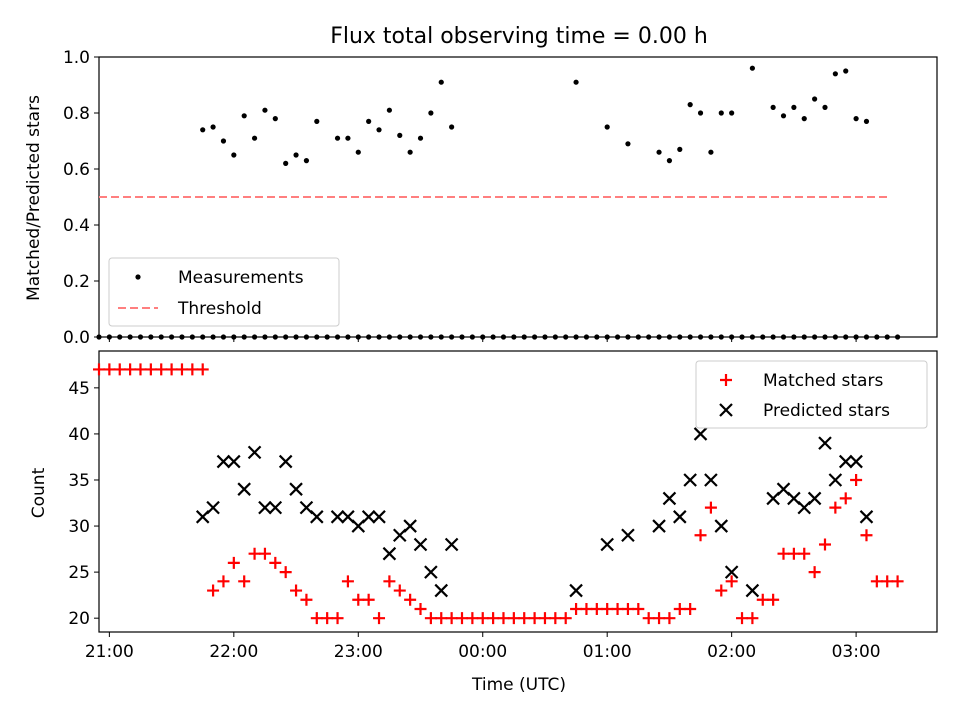 The image size is (960, 720). Describe the element at coordinates (726, 410) in the screenshot. I see `legend-predicted-marker` at that location.